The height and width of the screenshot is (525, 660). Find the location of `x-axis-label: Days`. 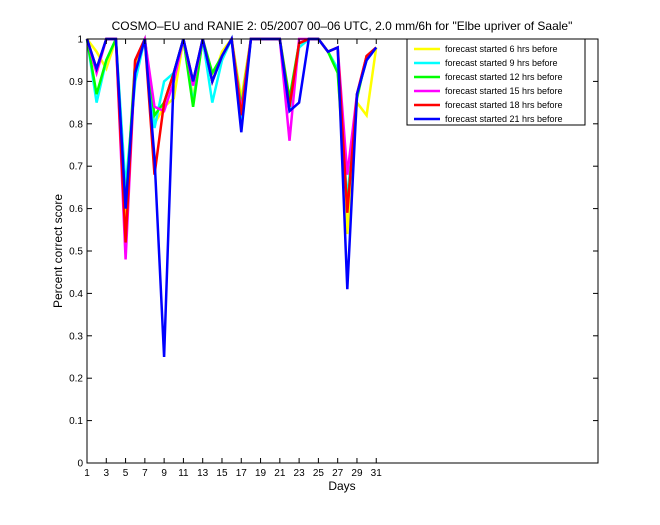

x-axis-label: Days is located at coordinates (341, 486).